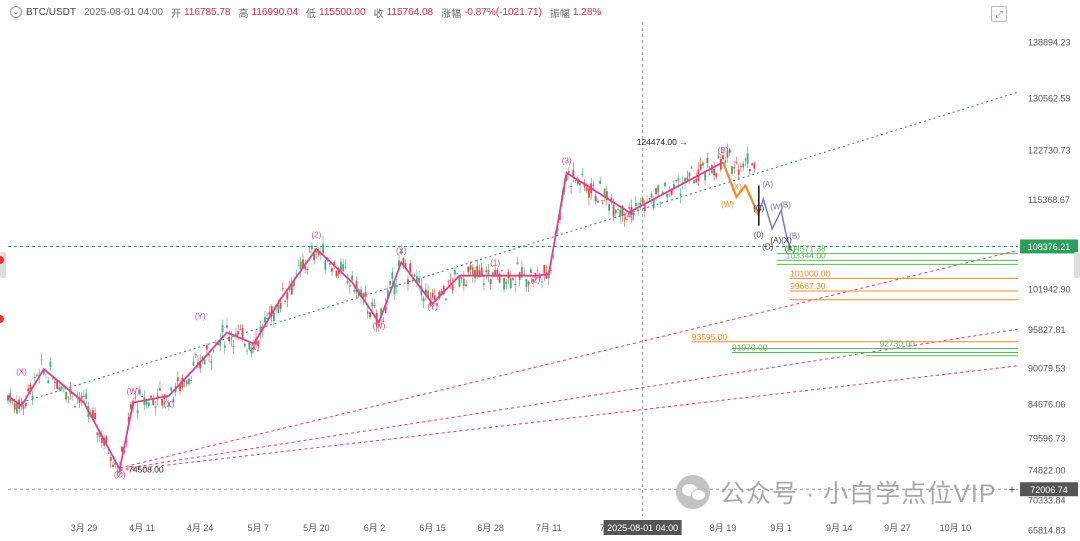 This screenshot has height=541, width=1080. What do you see at coordinates (999, 14) in the screenshot?
I see `fullscreen-icon: ⤢` at bounding box center [999, 14].